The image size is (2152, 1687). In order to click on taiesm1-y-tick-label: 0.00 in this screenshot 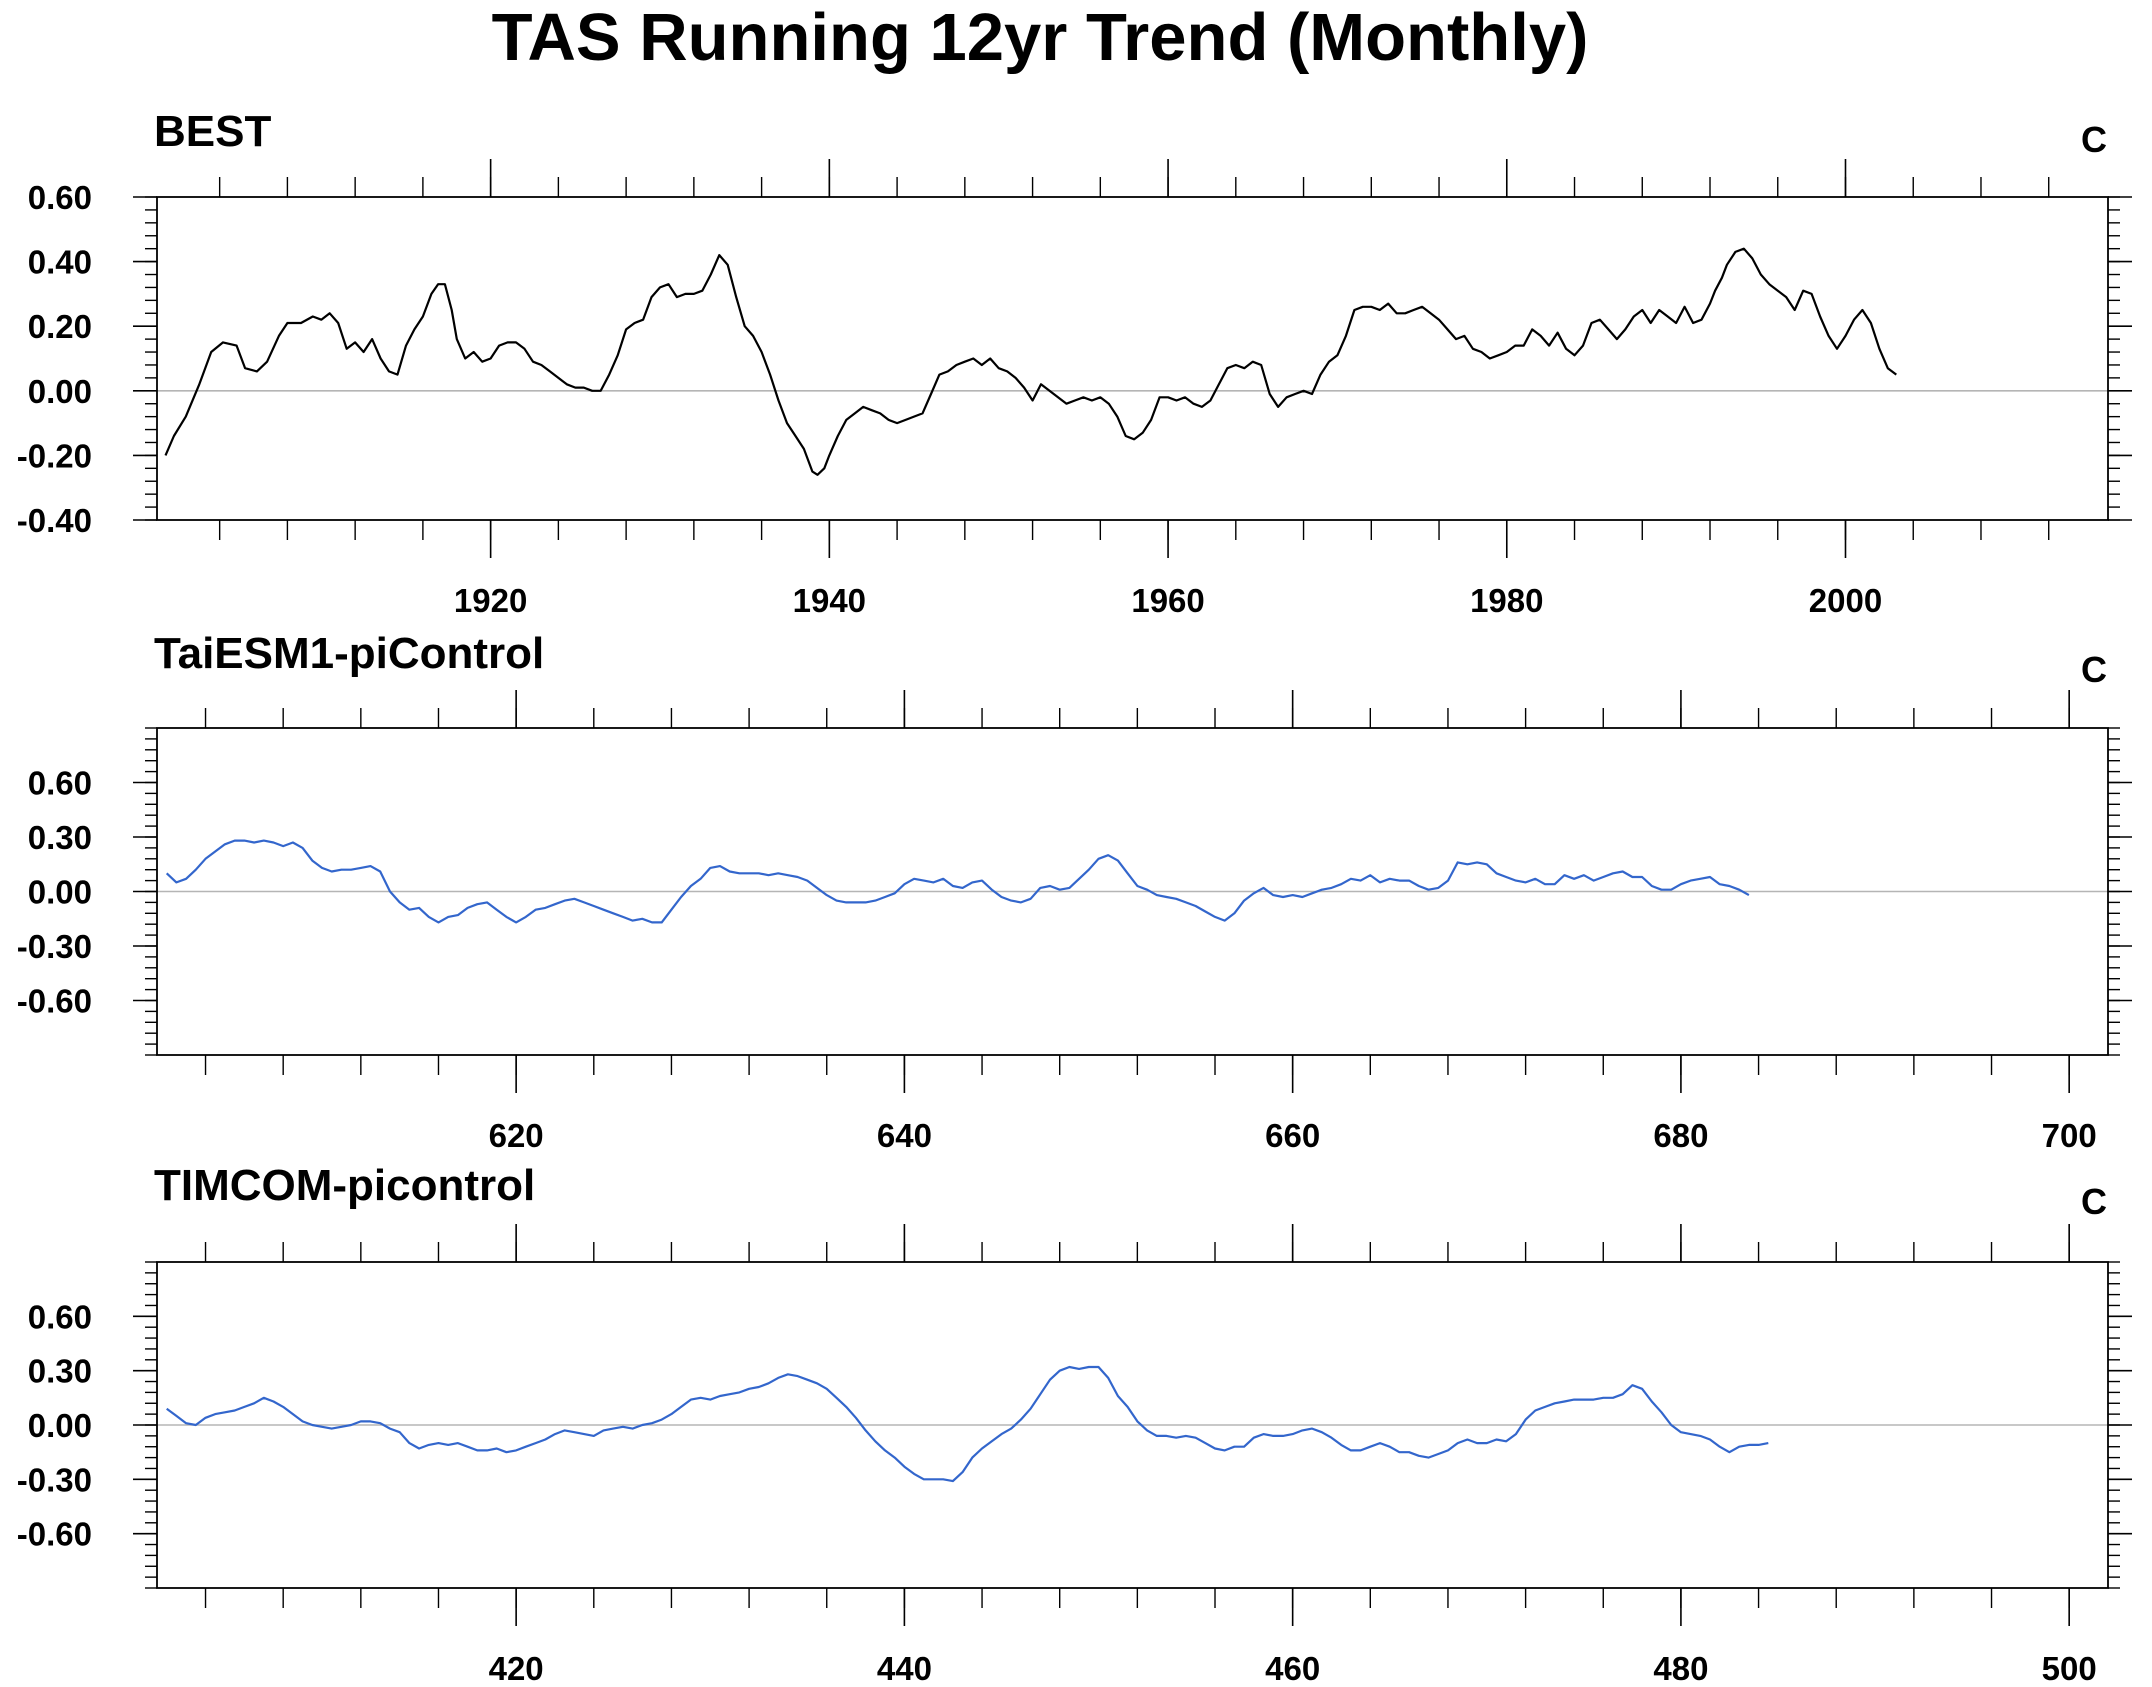, I will do `click(60, 892)`.